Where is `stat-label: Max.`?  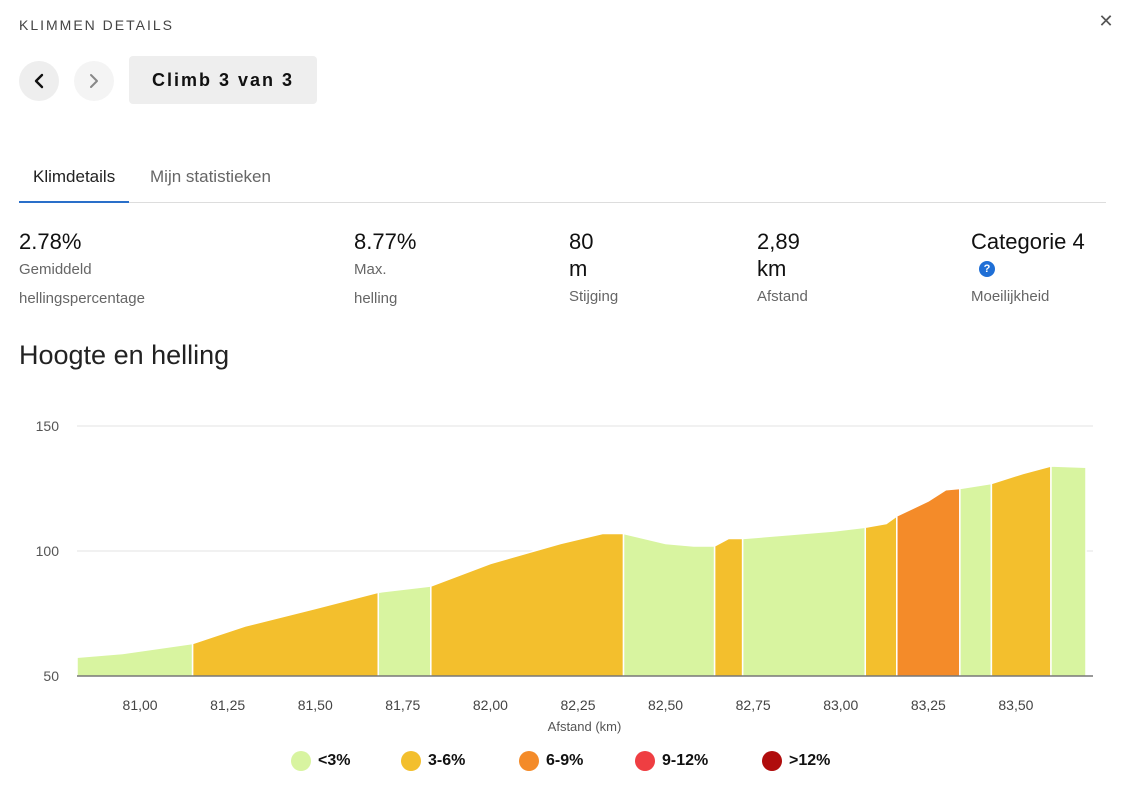 stat-label: Max. is located at coordinates (370, 269).